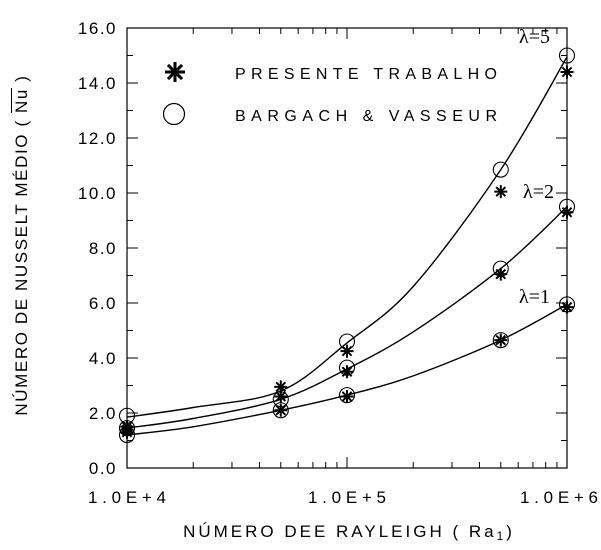 The image size is (601, 550). Describe the element at coordinates (538, 192) in the screenshot. I see `lambda-annotation: λ=2` at that location.